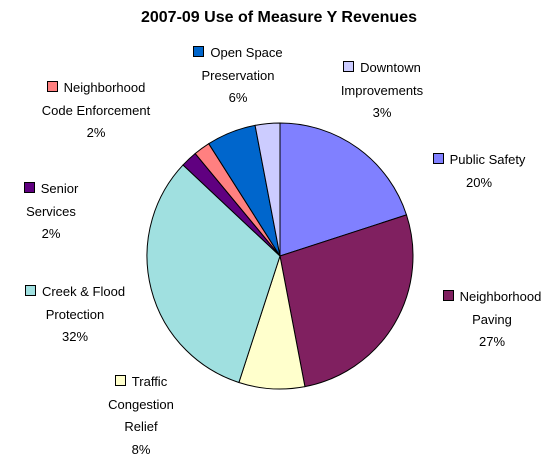  I want to click on slice-label: Downtown Improvements 3%, so click(382, 91).